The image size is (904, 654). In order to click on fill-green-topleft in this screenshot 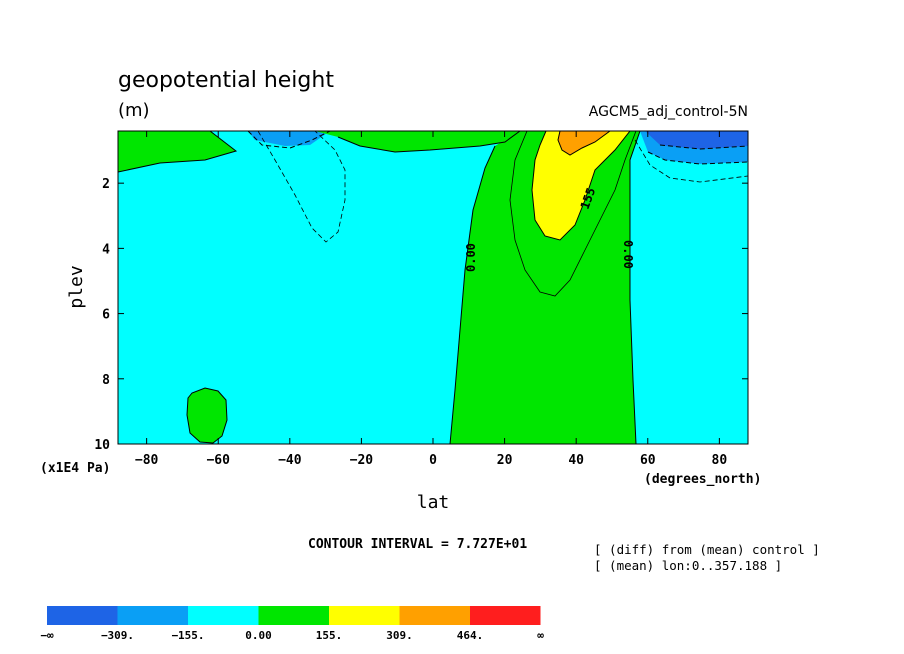, I will do `click(177, 151)`.